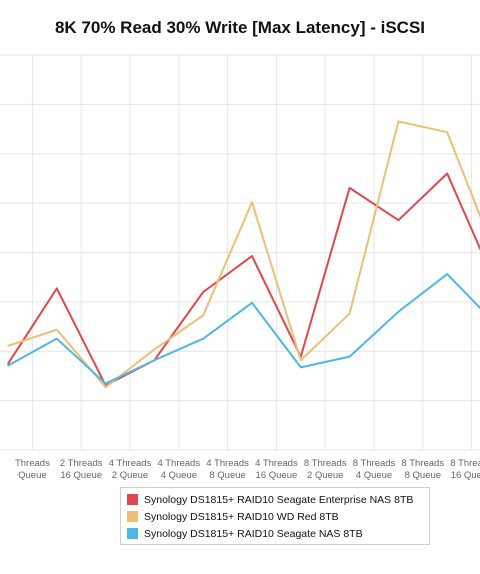  What do you see at coordinates (253, 533) in the screenshot?
I see `legend-label: Synology DS1815+ RAID10 Seagate NAS 8TB` at bounding box center [253, 533].